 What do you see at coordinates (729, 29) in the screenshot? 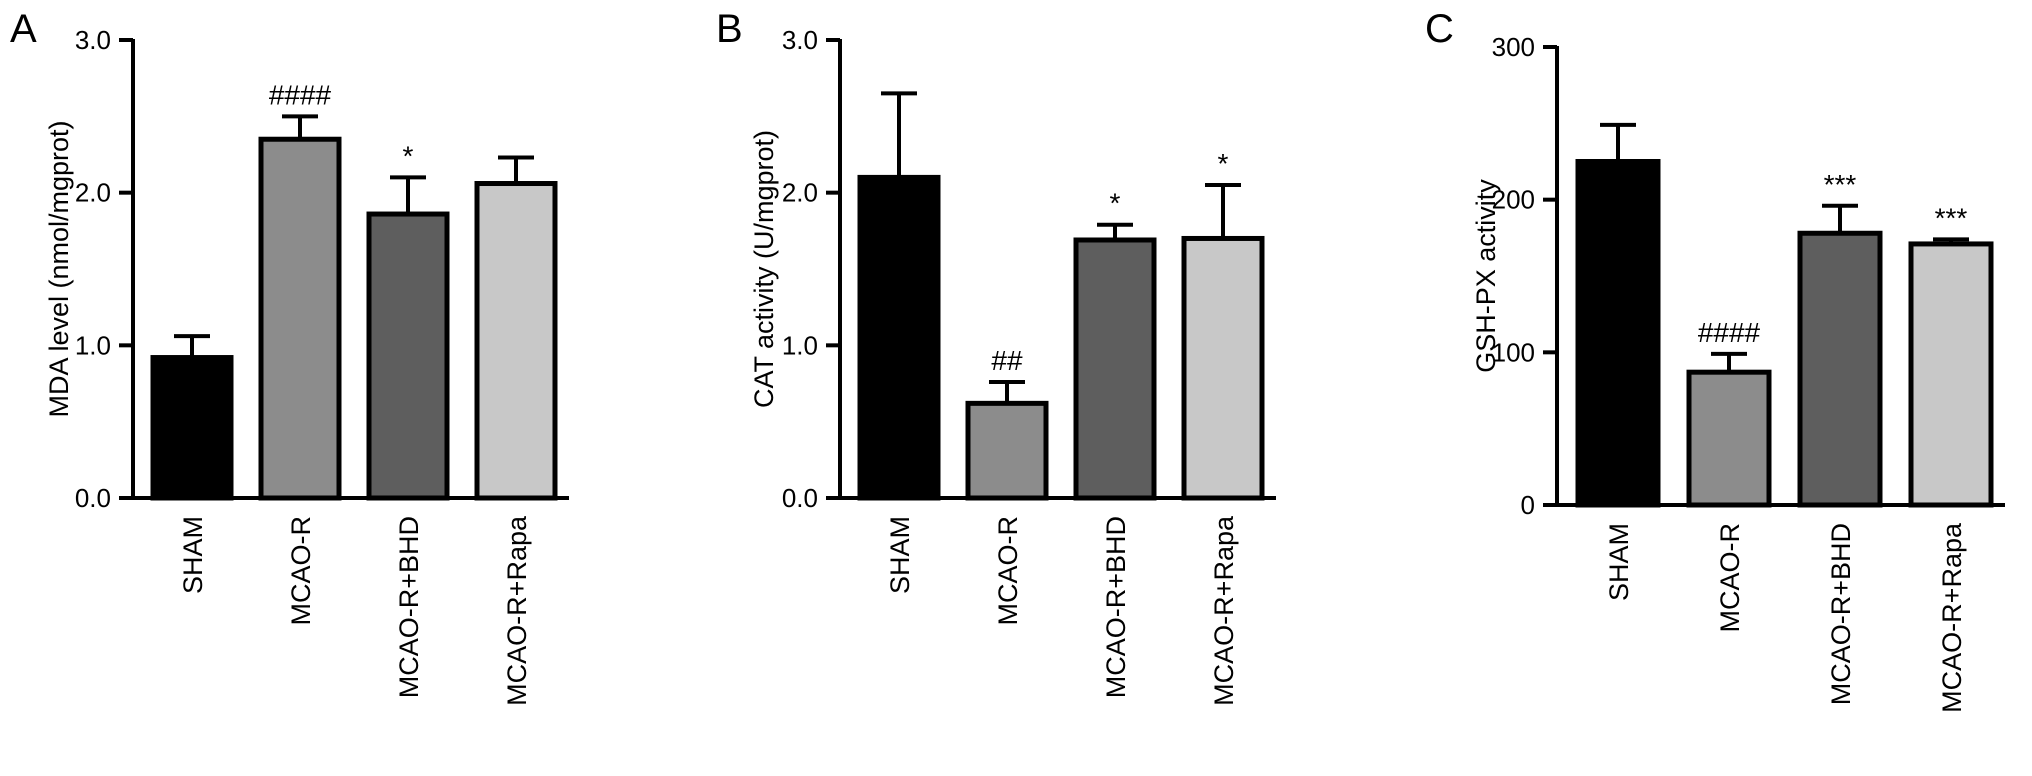
I see `panel-letter: B` at bounding box center [729, 29].